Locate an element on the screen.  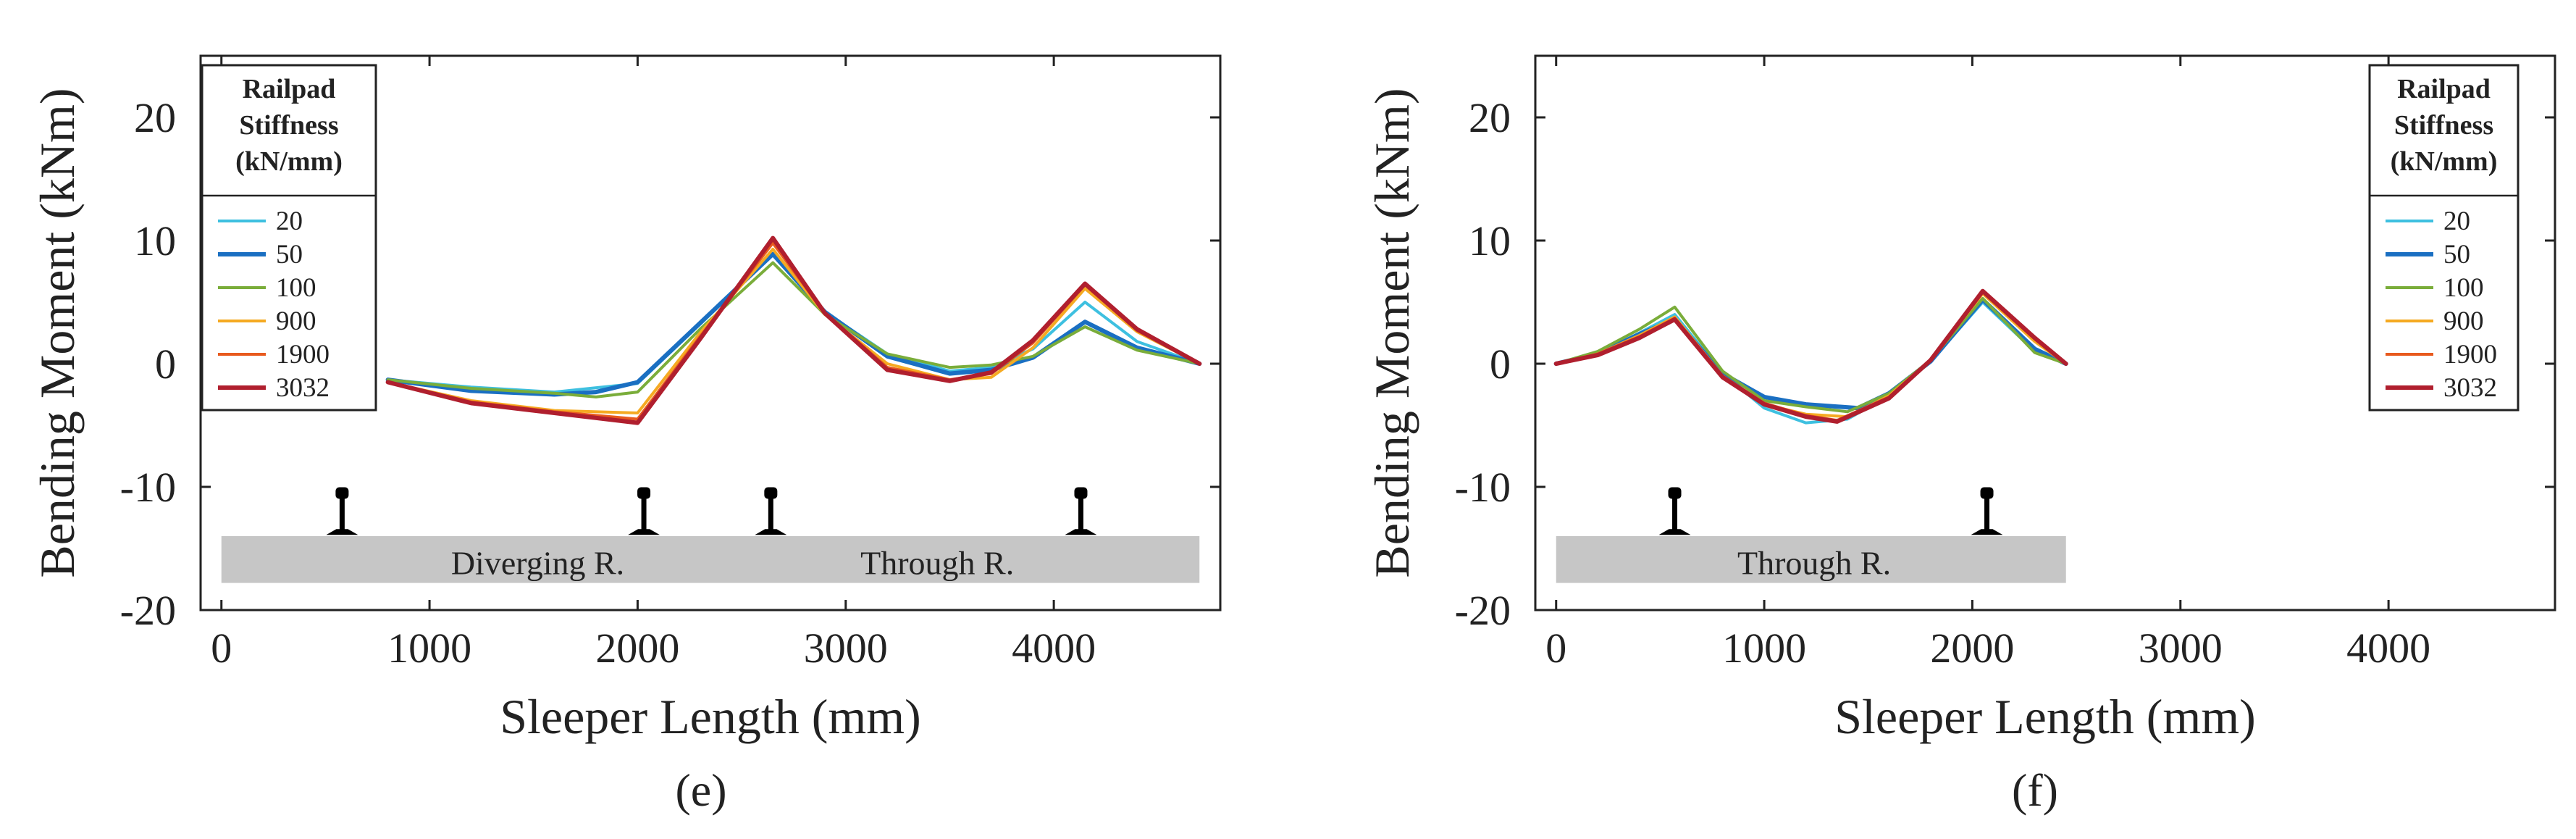
panel-label: (f) is located at coordinates (2035, 790).